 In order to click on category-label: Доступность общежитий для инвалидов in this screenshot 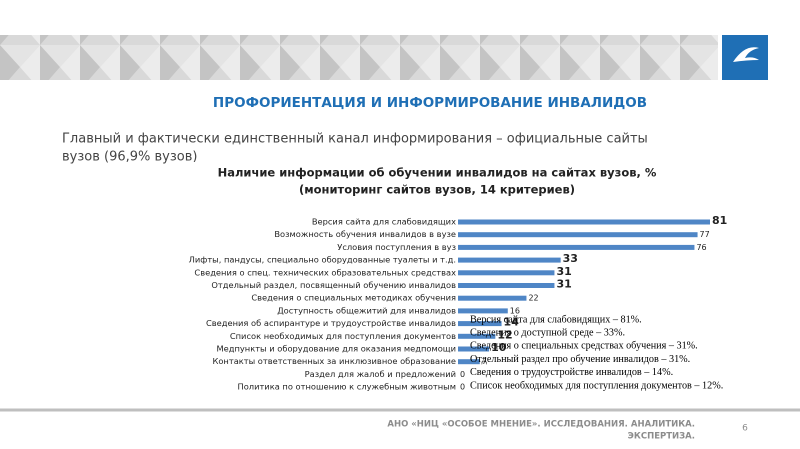, I will do `click(366, 310)`.